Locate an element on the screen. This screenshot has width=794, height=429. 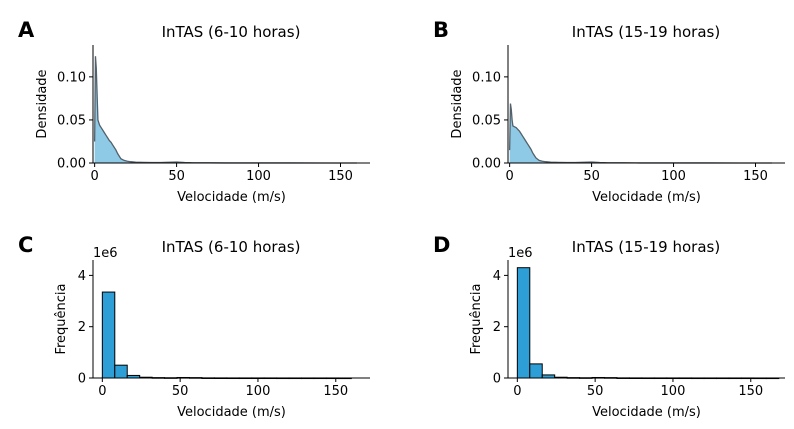
panel-d-x-tick-label: 50 is located at coordinates (595, 391).